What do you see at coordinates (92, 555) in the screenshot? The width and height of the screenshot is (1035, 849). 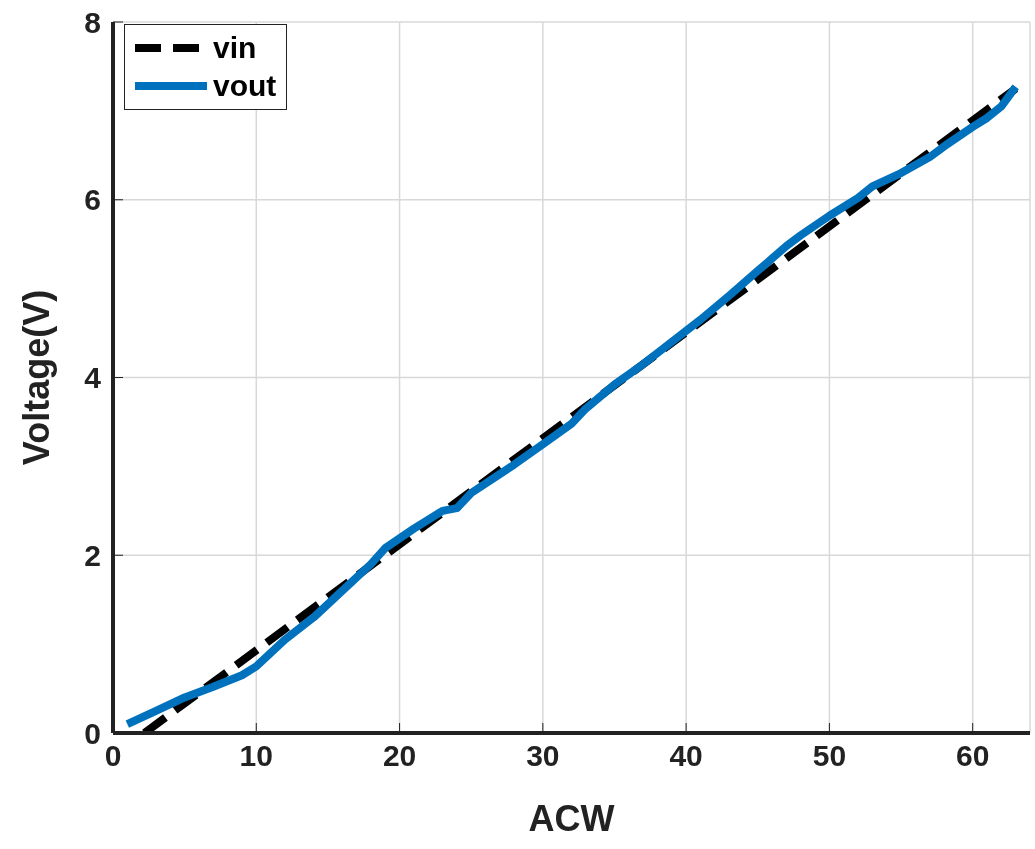 I see `y-tick-label: 2` at bounding box center [92, 555].